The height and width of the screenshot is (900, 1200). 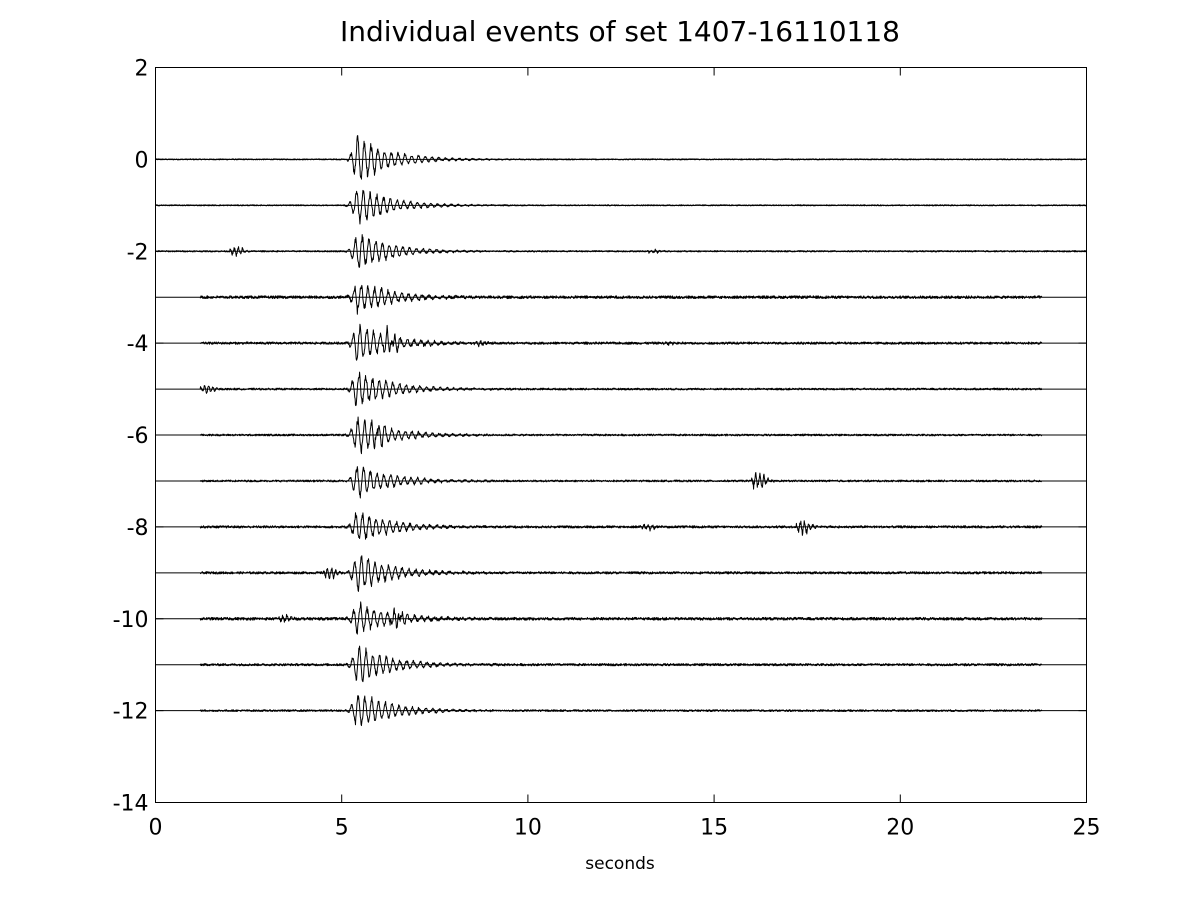 What do you see at coordinates (528, 828) in the screenshot?
I see `x-tick-label: 10` at bounding box center [528, 828].